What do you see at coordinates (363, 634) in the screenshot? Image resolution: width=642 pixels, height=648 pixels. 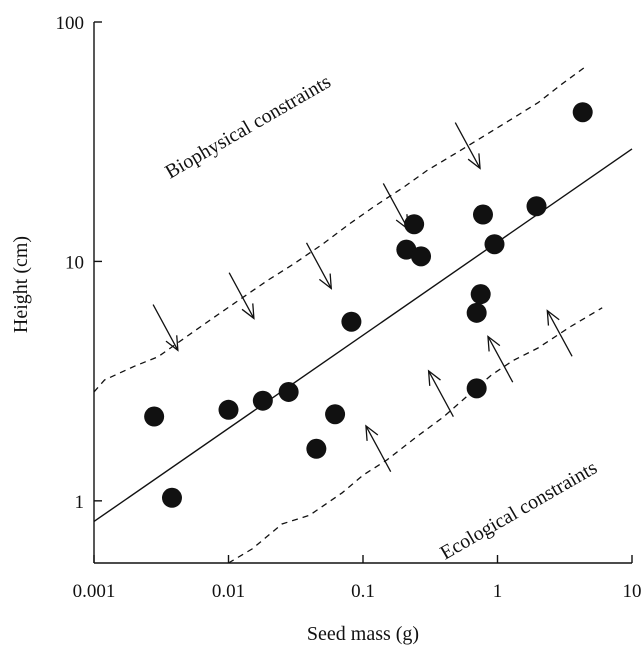 I see `x-axis-title: Seed mass (g)` at bounding box center [363, 634].